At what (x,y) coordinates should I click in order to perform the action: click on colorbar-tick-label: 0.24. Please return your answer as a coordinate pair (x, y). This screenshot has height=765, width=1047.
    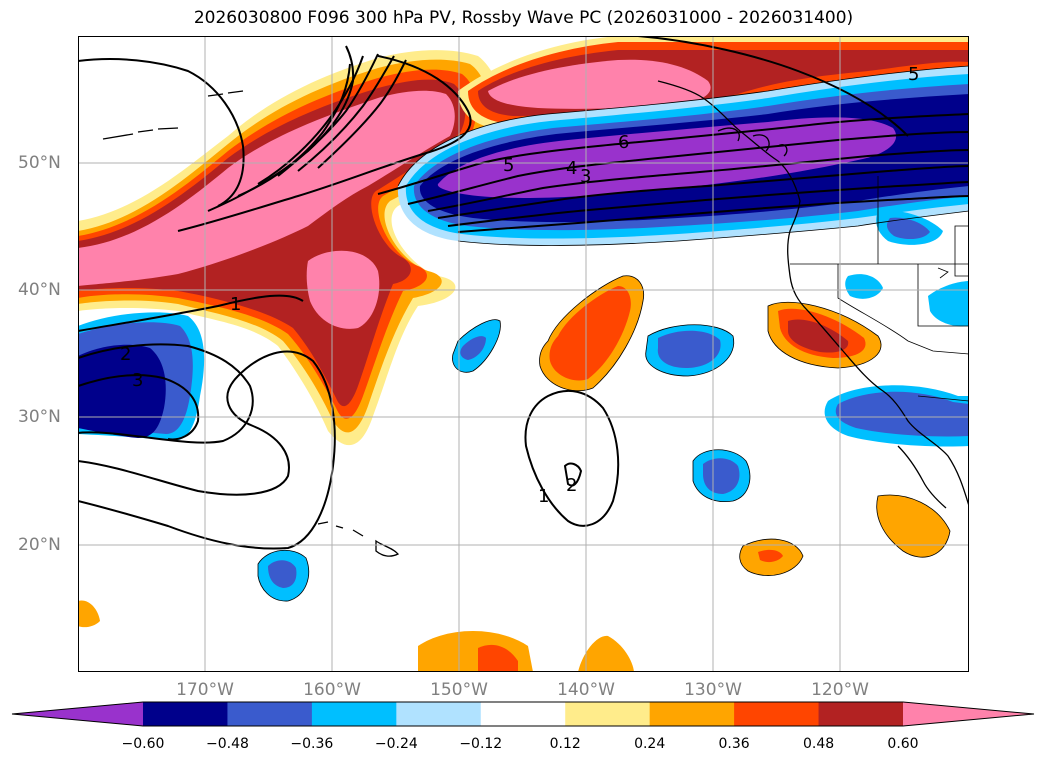
    Looking at the image, I should click on (650, 744).